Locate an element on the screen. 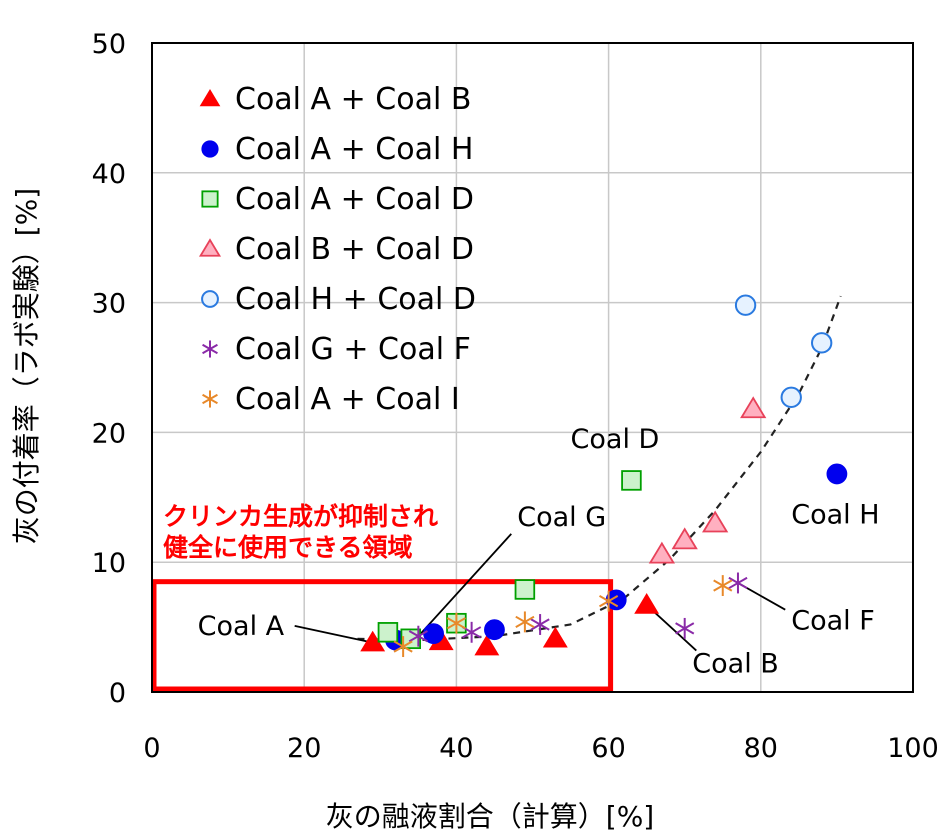 Image resolution: width=943 pixels, height=836 pixels. legend-entry: Coal A + Coal H is located at coordinates (354, 149).